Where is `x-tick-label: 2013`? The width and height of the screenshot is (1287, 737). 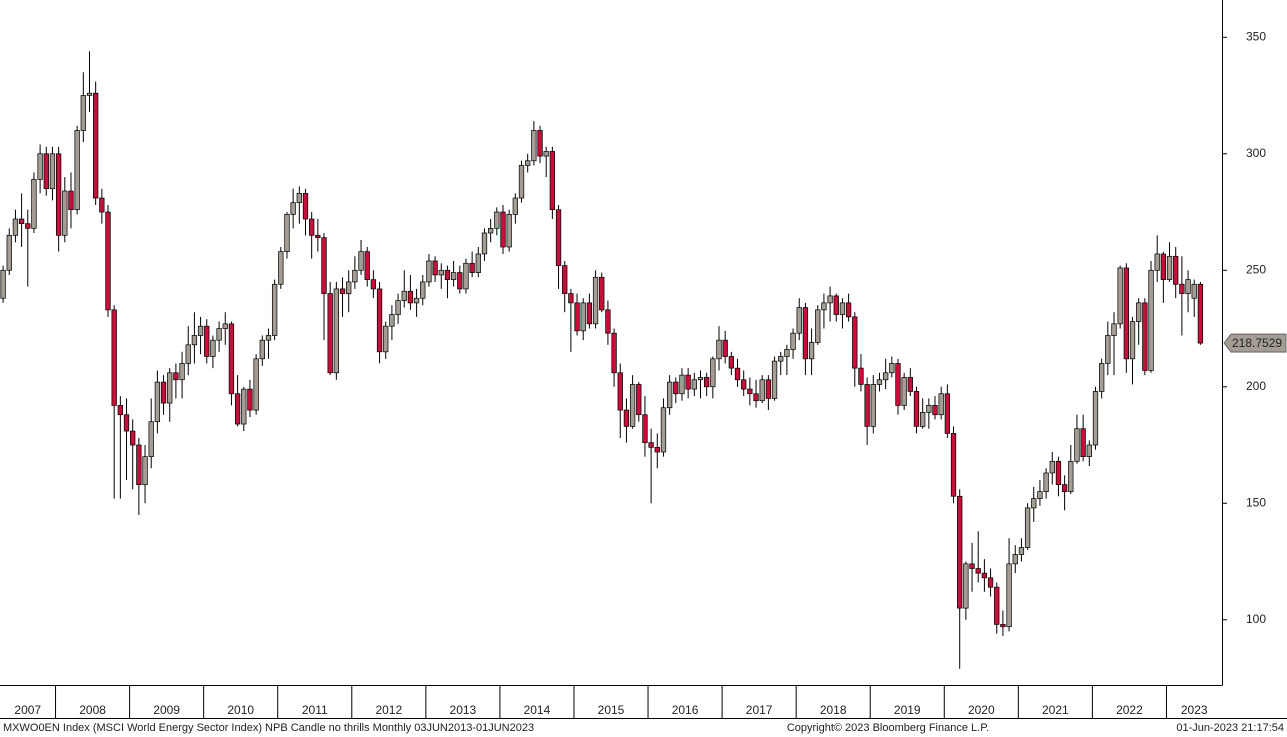
x-tick-label: 2013 is located at coordinates (463, 710).